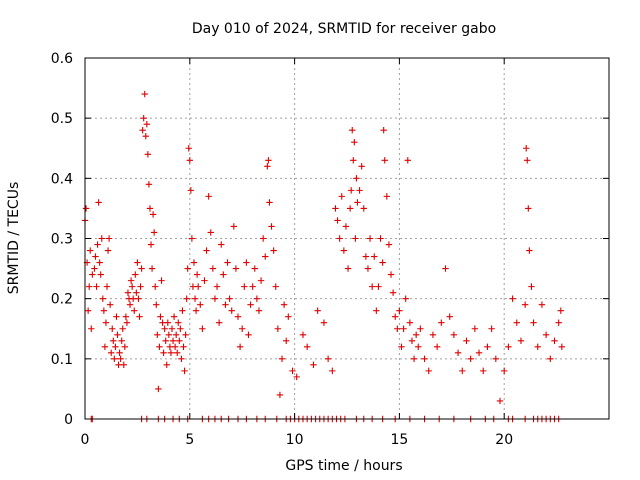 The width and height of the screenshot is (640, 480). Describe the element at coordinates (62, 179) in the screenshot. I see `y-tick-label: 0.4` at that location.